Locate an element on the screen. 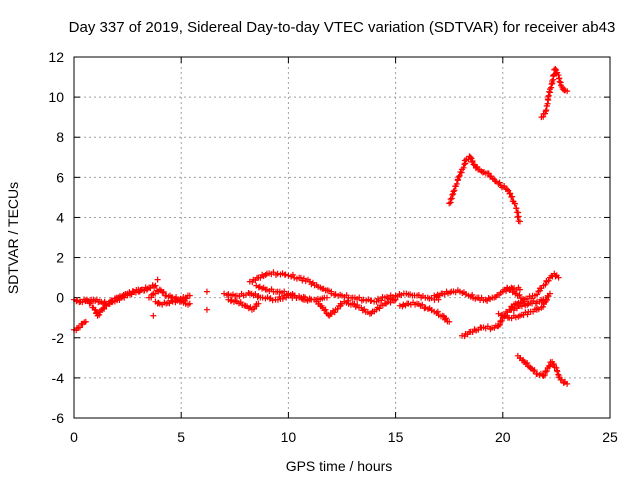 The height and width of the screenshot is (480, 640). y-tick-label: -2 is located at coordinates (58, 338).